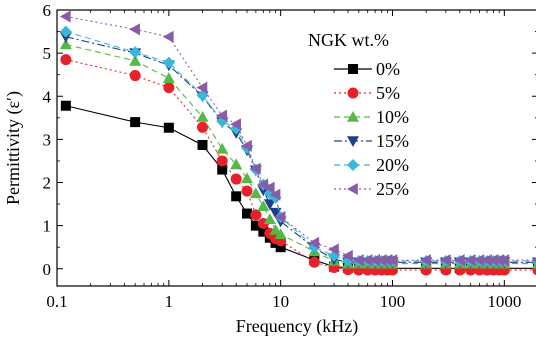 The height and width of the screenshot is (340, 536). What do you see at coordinates (371, 165) in the screenshot?
I see `legend-item: 20%` at bounding box center [371, 165].